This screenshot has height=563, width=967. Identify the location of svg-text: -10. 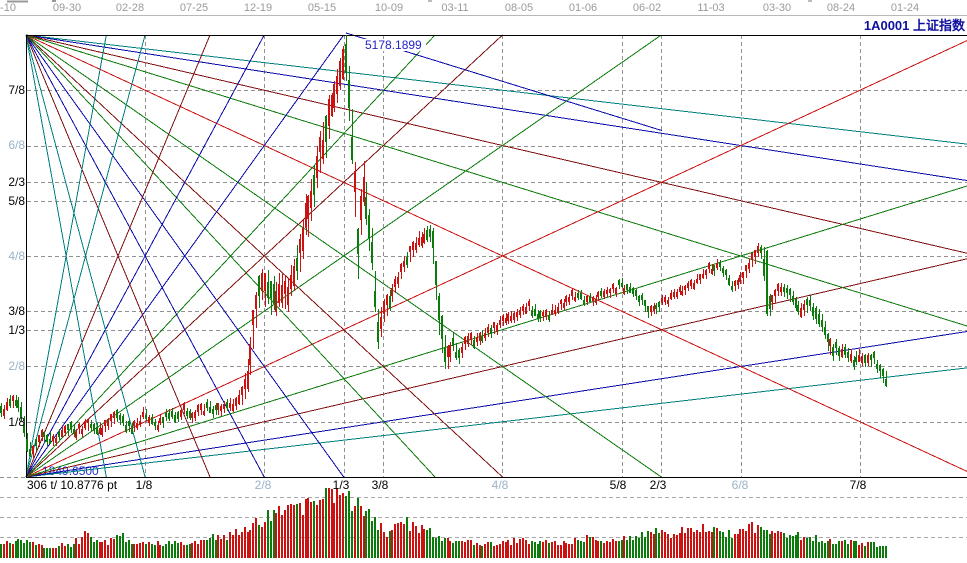
(8, 8).